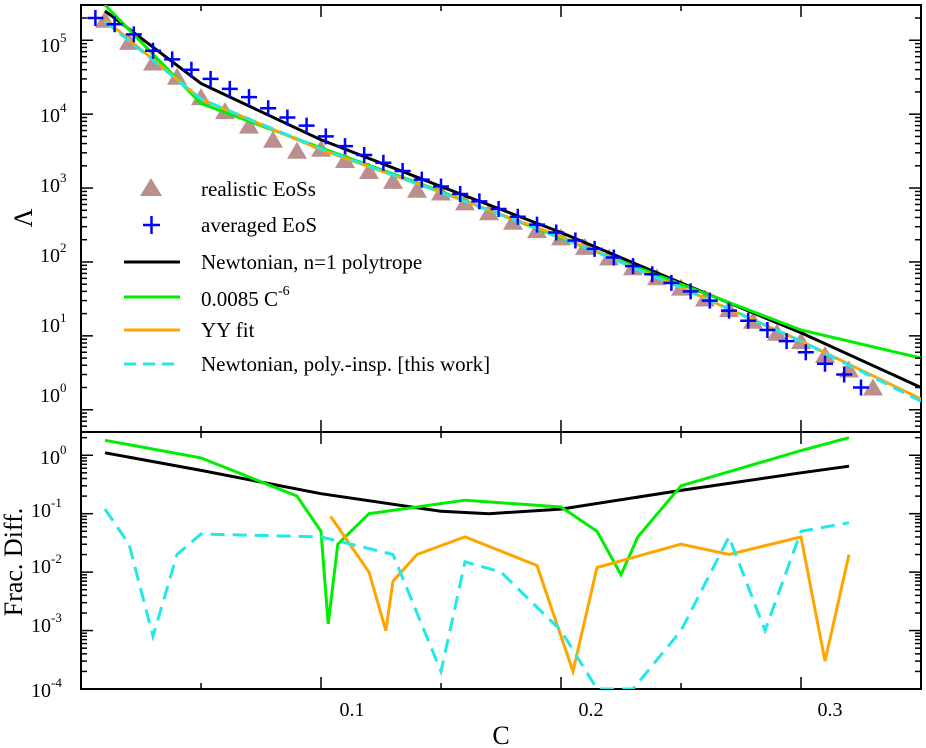  I want to click on xtick-label: 0.1, so click(352, 710).